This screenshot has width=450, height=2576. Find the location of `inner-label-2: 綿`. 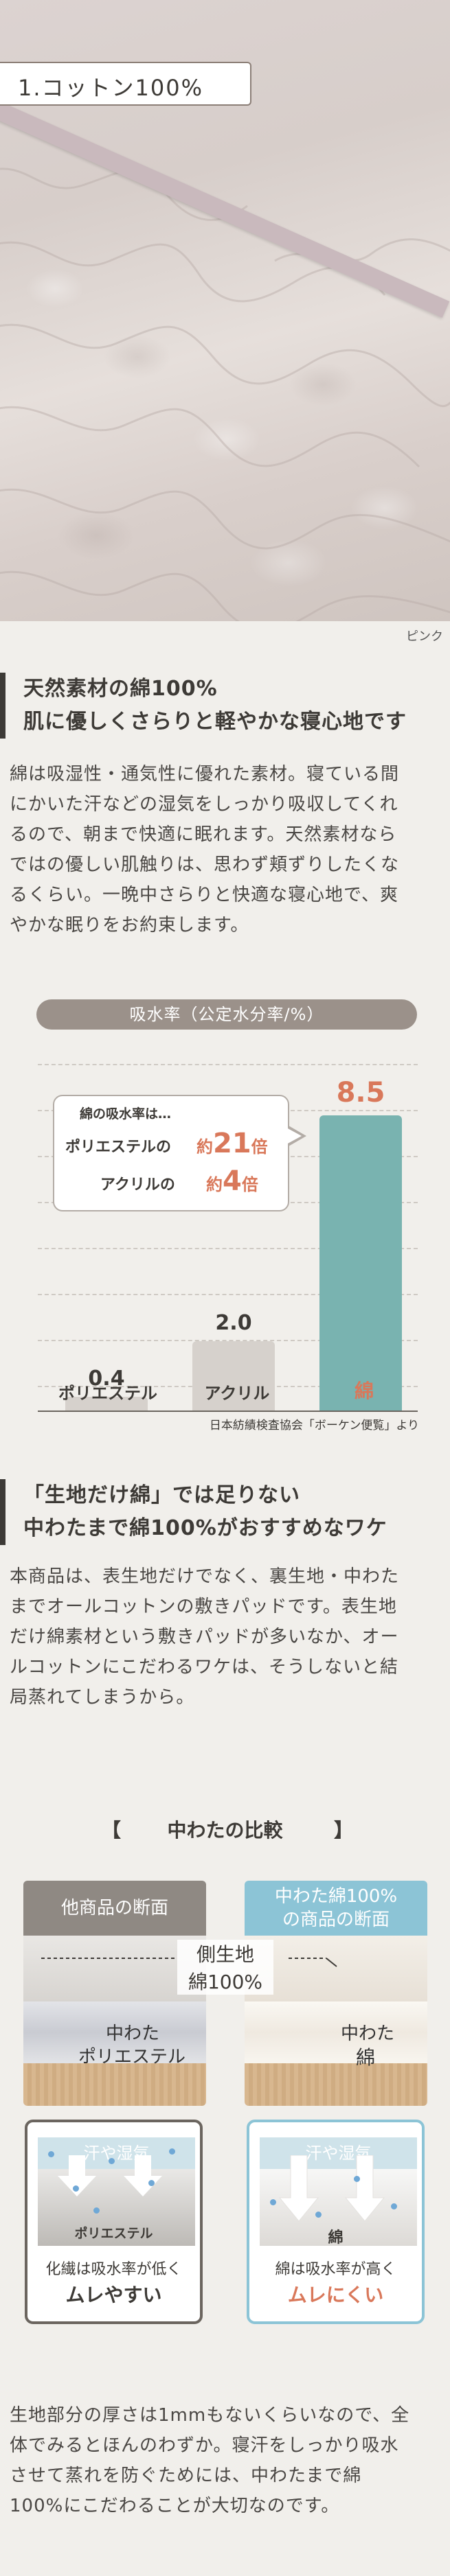

inner-label-2: 綿 is located at coordinates (366, 2057).